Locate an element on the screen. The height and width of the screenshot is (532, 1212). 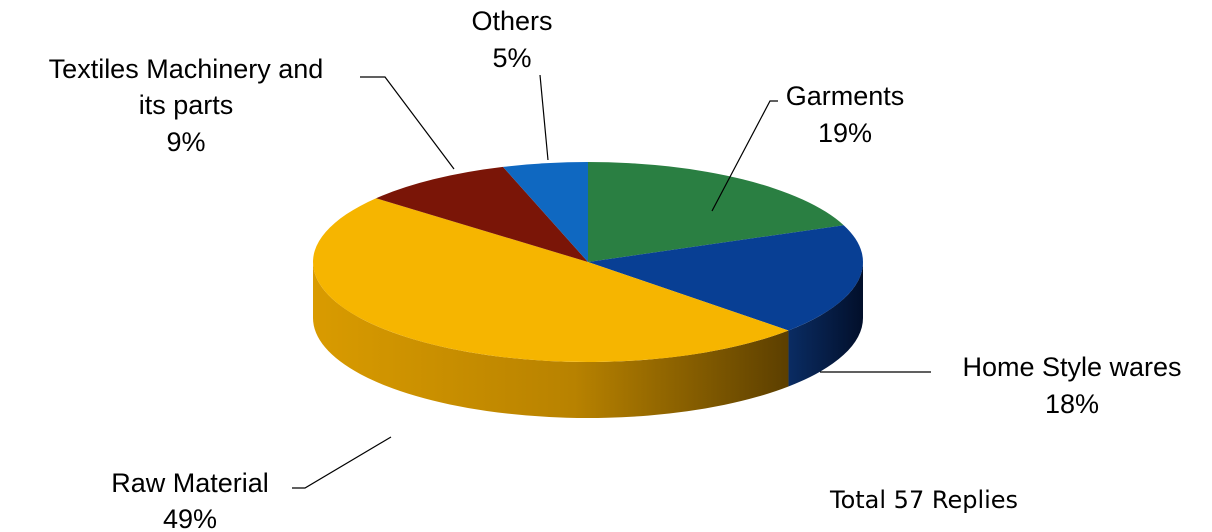
label-raw-material-percent: 49% is located at coordinates (190, 518).